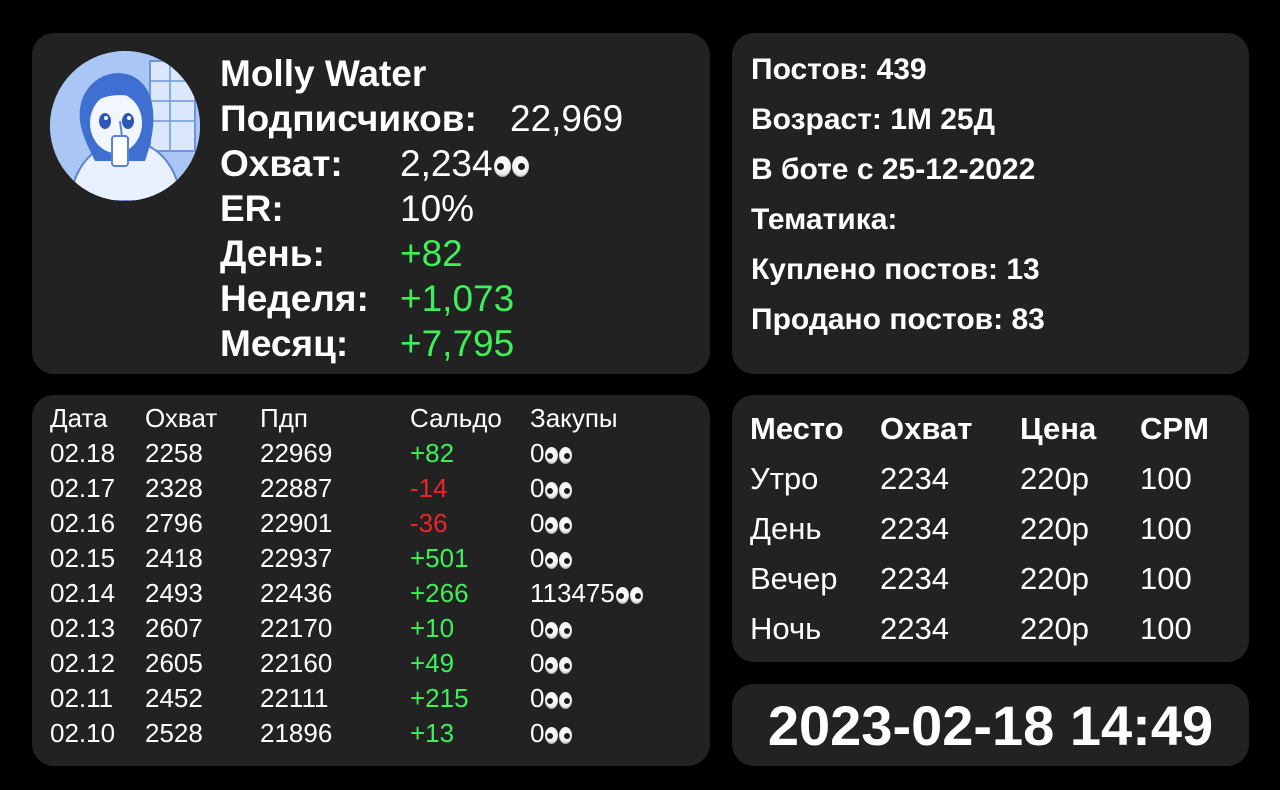 The image size is (1280, 790). I want to click on slot-cell: День, so click(786, 528).